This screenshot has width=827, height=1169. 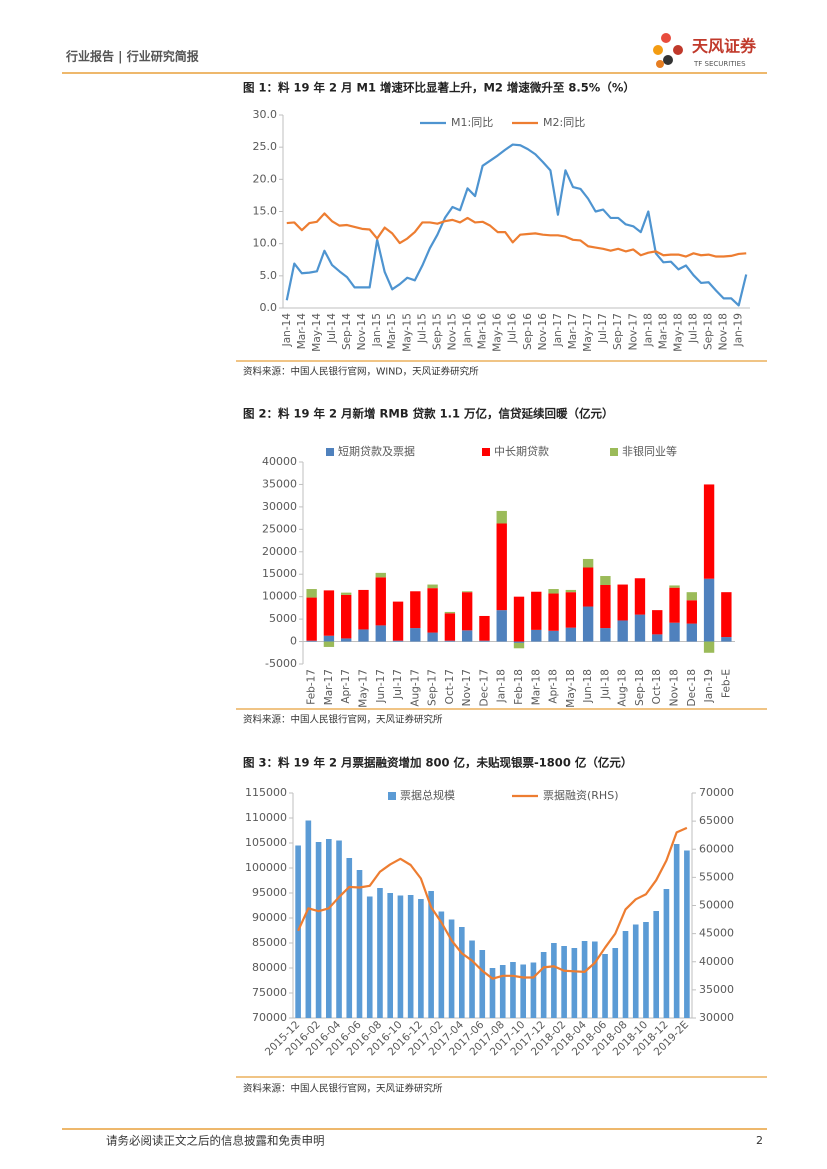 I want to click on x-tick-label: Jan-16, so click(x=468, y=330).